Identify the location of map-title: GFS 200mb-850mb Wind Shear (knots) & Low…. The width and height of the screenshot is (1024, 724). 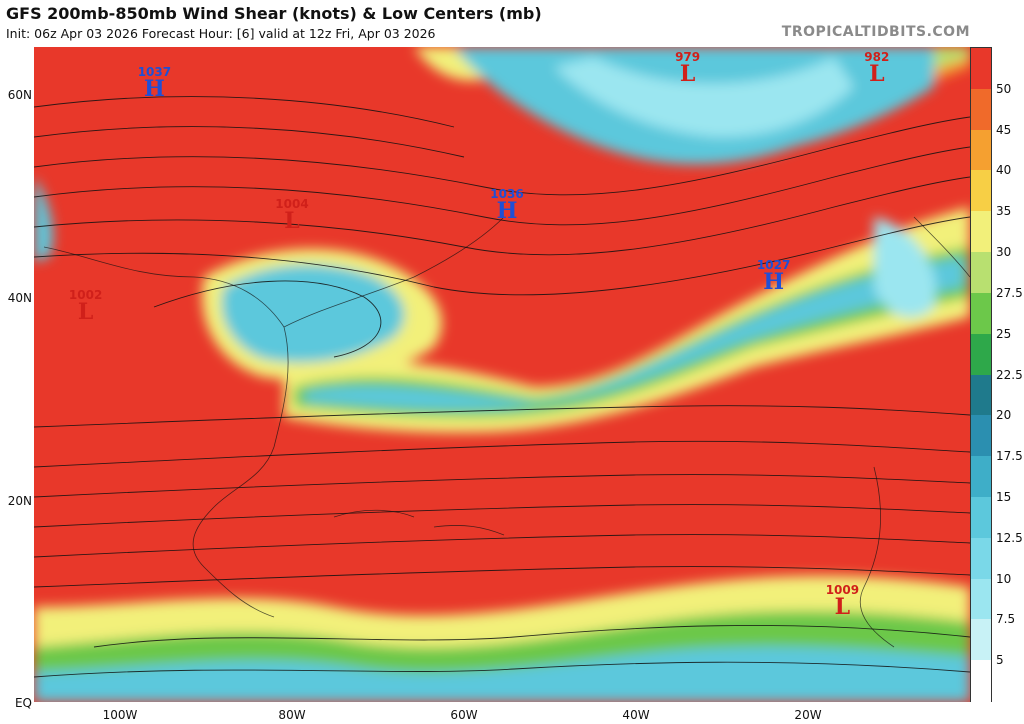
(274, 13).